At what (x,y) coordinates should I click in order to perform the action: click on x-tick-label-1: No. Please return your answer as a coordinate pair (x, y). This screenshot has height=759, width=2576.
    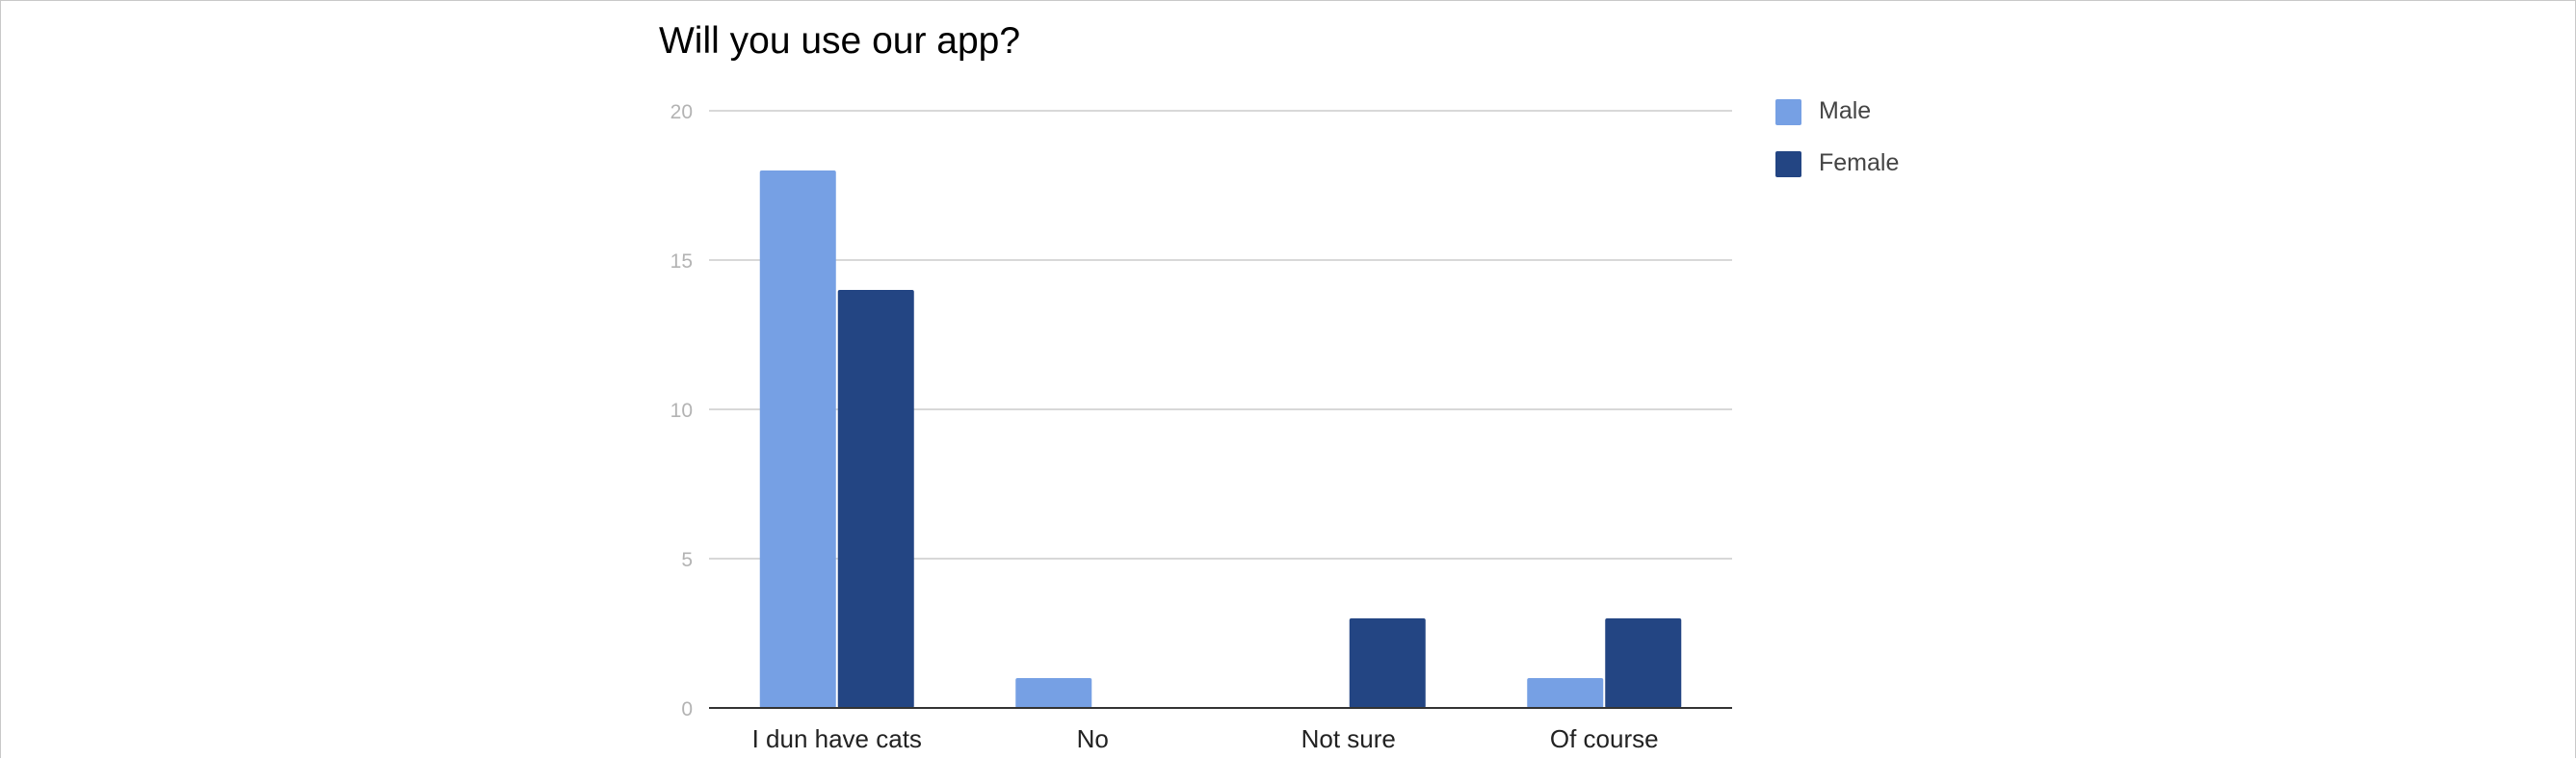
    Looking at the image, I should click on (1093, 738).